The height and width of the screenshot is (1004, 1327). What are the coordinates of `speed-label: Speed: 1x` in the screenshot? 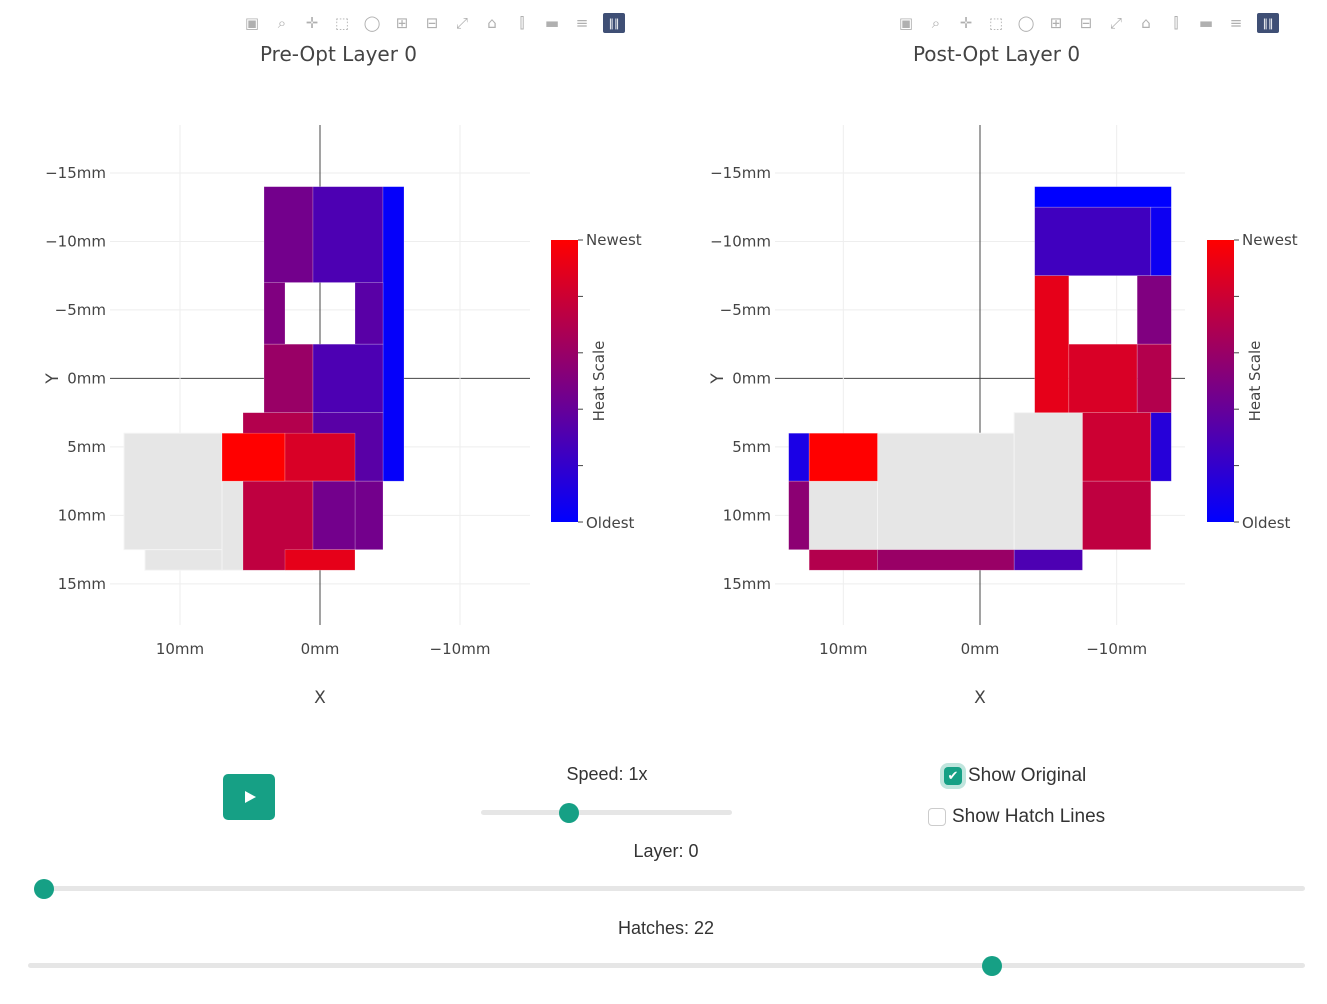 It's located at (607, 774).